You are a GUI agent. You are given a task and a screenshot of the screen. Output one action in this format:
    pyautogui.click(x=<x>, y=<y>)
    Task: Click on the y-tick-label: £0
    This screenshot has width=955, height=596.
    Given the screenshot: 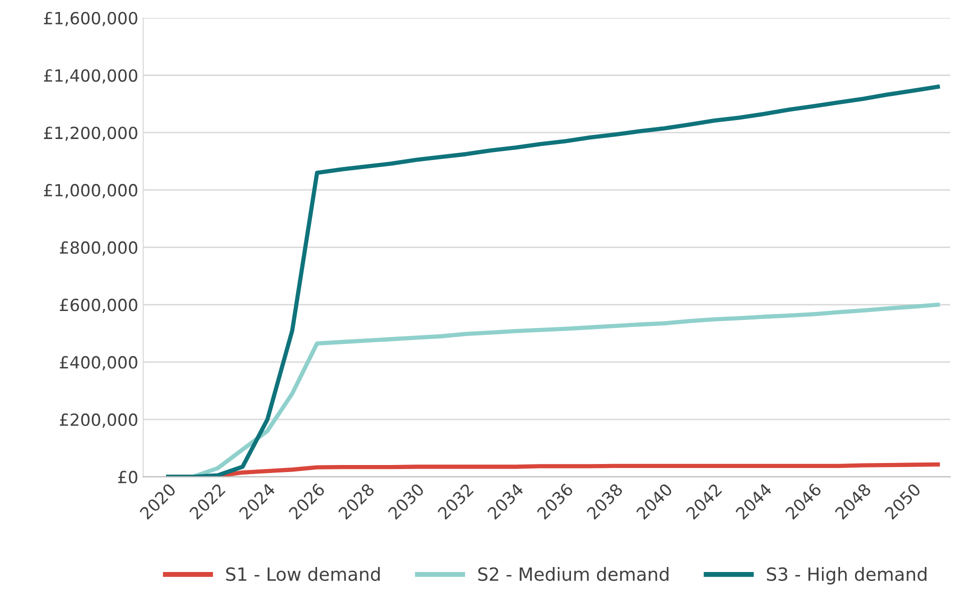 What is the action you would take?
    pyautogui.click(x=128, y=477)
    